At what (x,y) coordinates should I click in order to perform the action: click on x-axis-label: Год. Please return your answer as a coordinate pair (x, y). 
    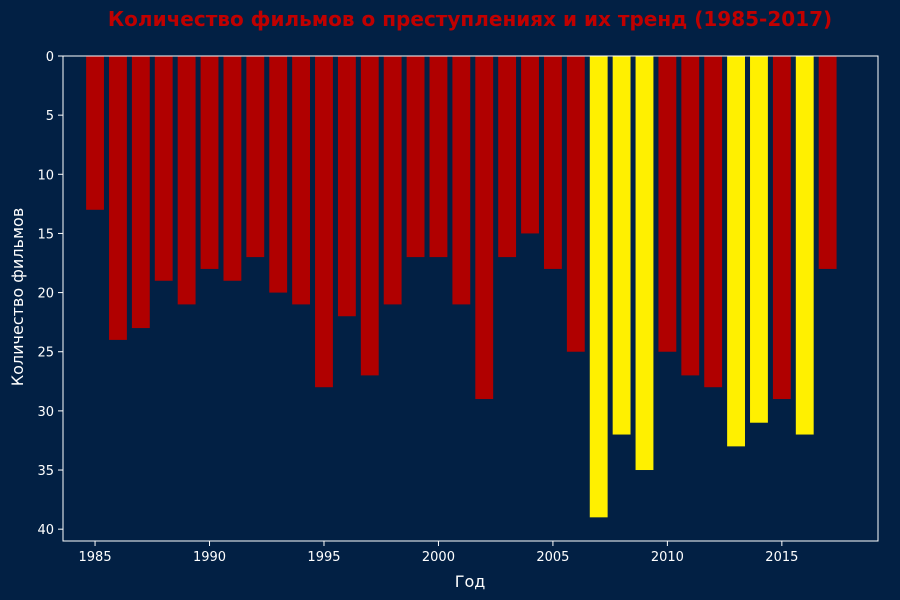
    Looking at the image, I should click on (470, 581).